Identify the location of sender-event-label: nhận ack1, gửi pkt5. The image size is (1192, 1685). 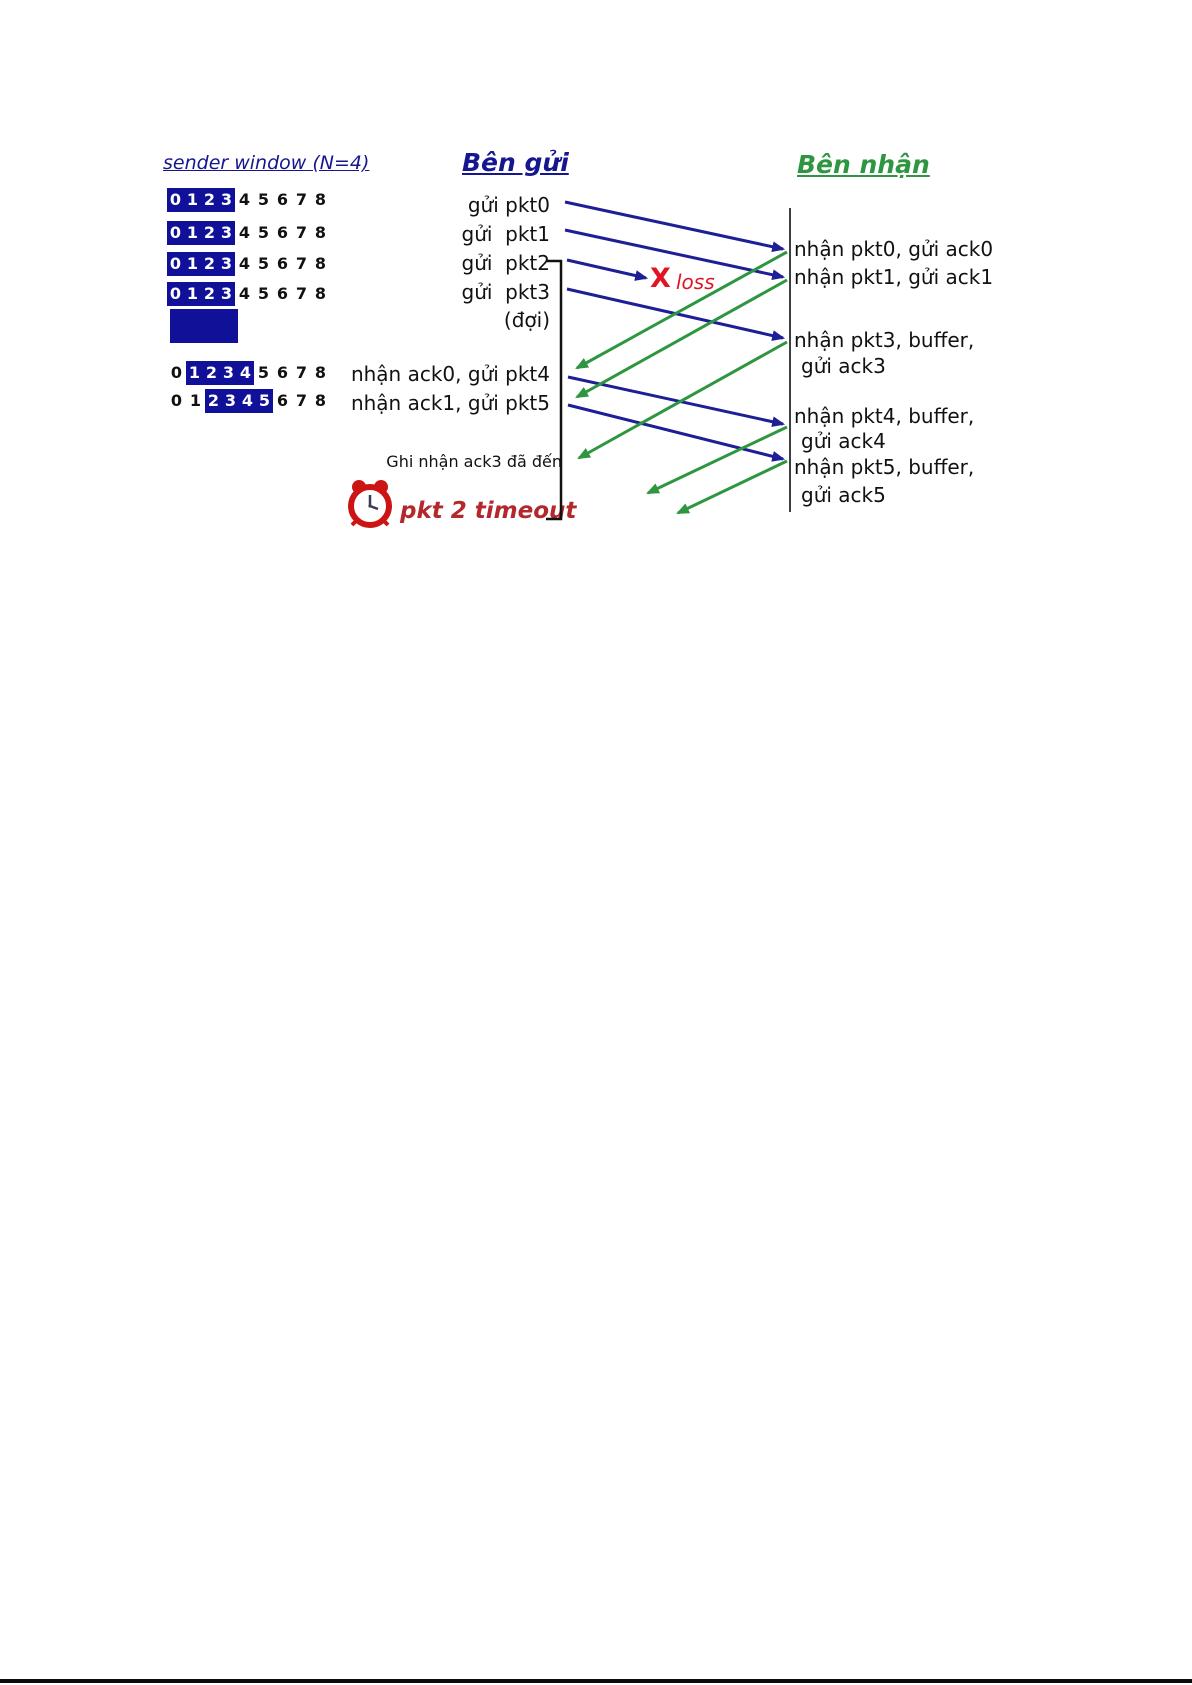
(450, 403).